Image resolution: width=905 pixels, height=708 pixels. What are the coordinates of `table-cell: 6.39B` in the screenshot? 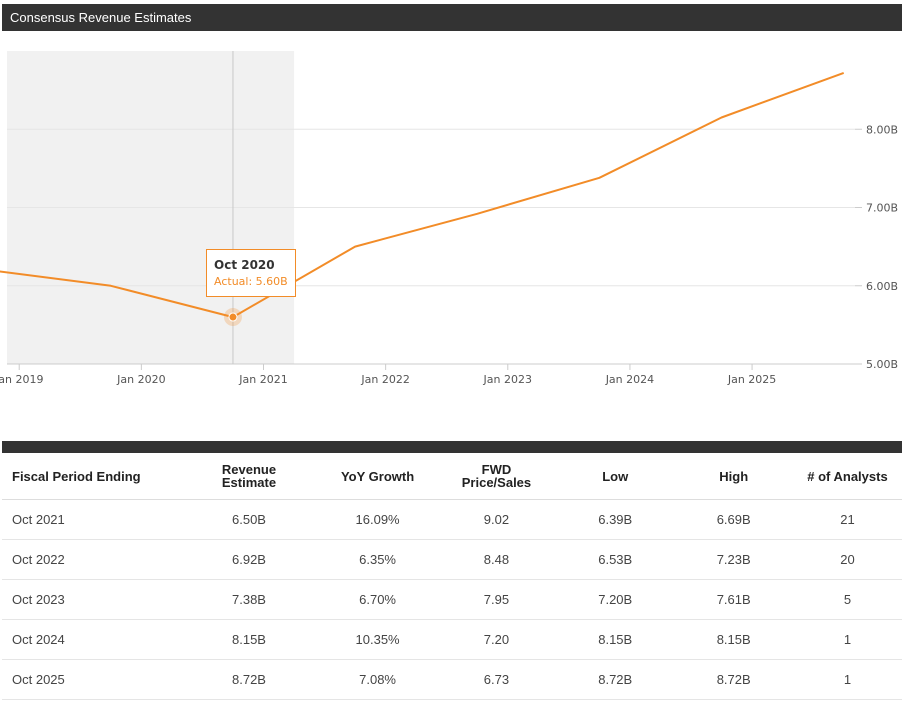 It's located at (615, 519).